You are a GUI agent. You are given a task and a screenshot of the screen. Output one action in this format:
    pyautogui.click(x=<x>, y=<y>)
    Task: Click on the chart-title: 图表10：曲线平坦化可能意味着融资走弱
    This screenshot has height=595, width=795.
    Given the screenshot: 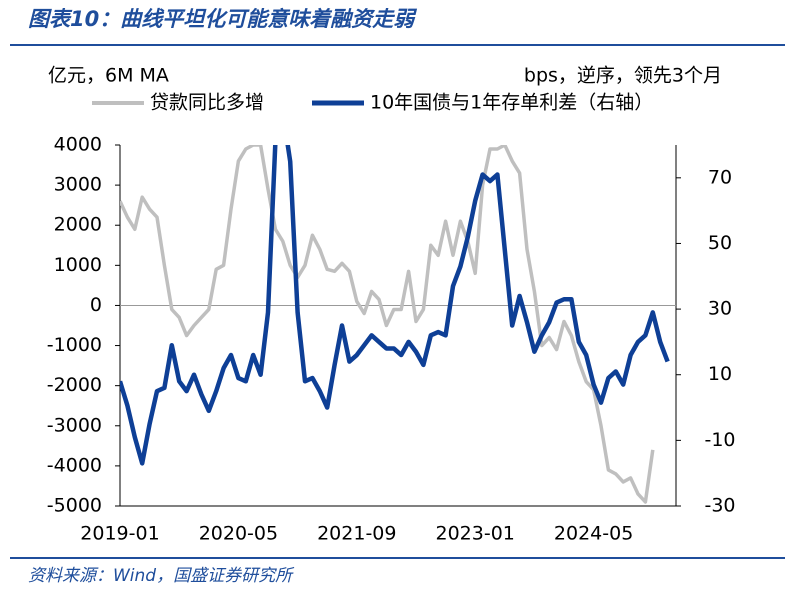 What is the action you would take?
    pyautogui.click(x=222, y=19)
    